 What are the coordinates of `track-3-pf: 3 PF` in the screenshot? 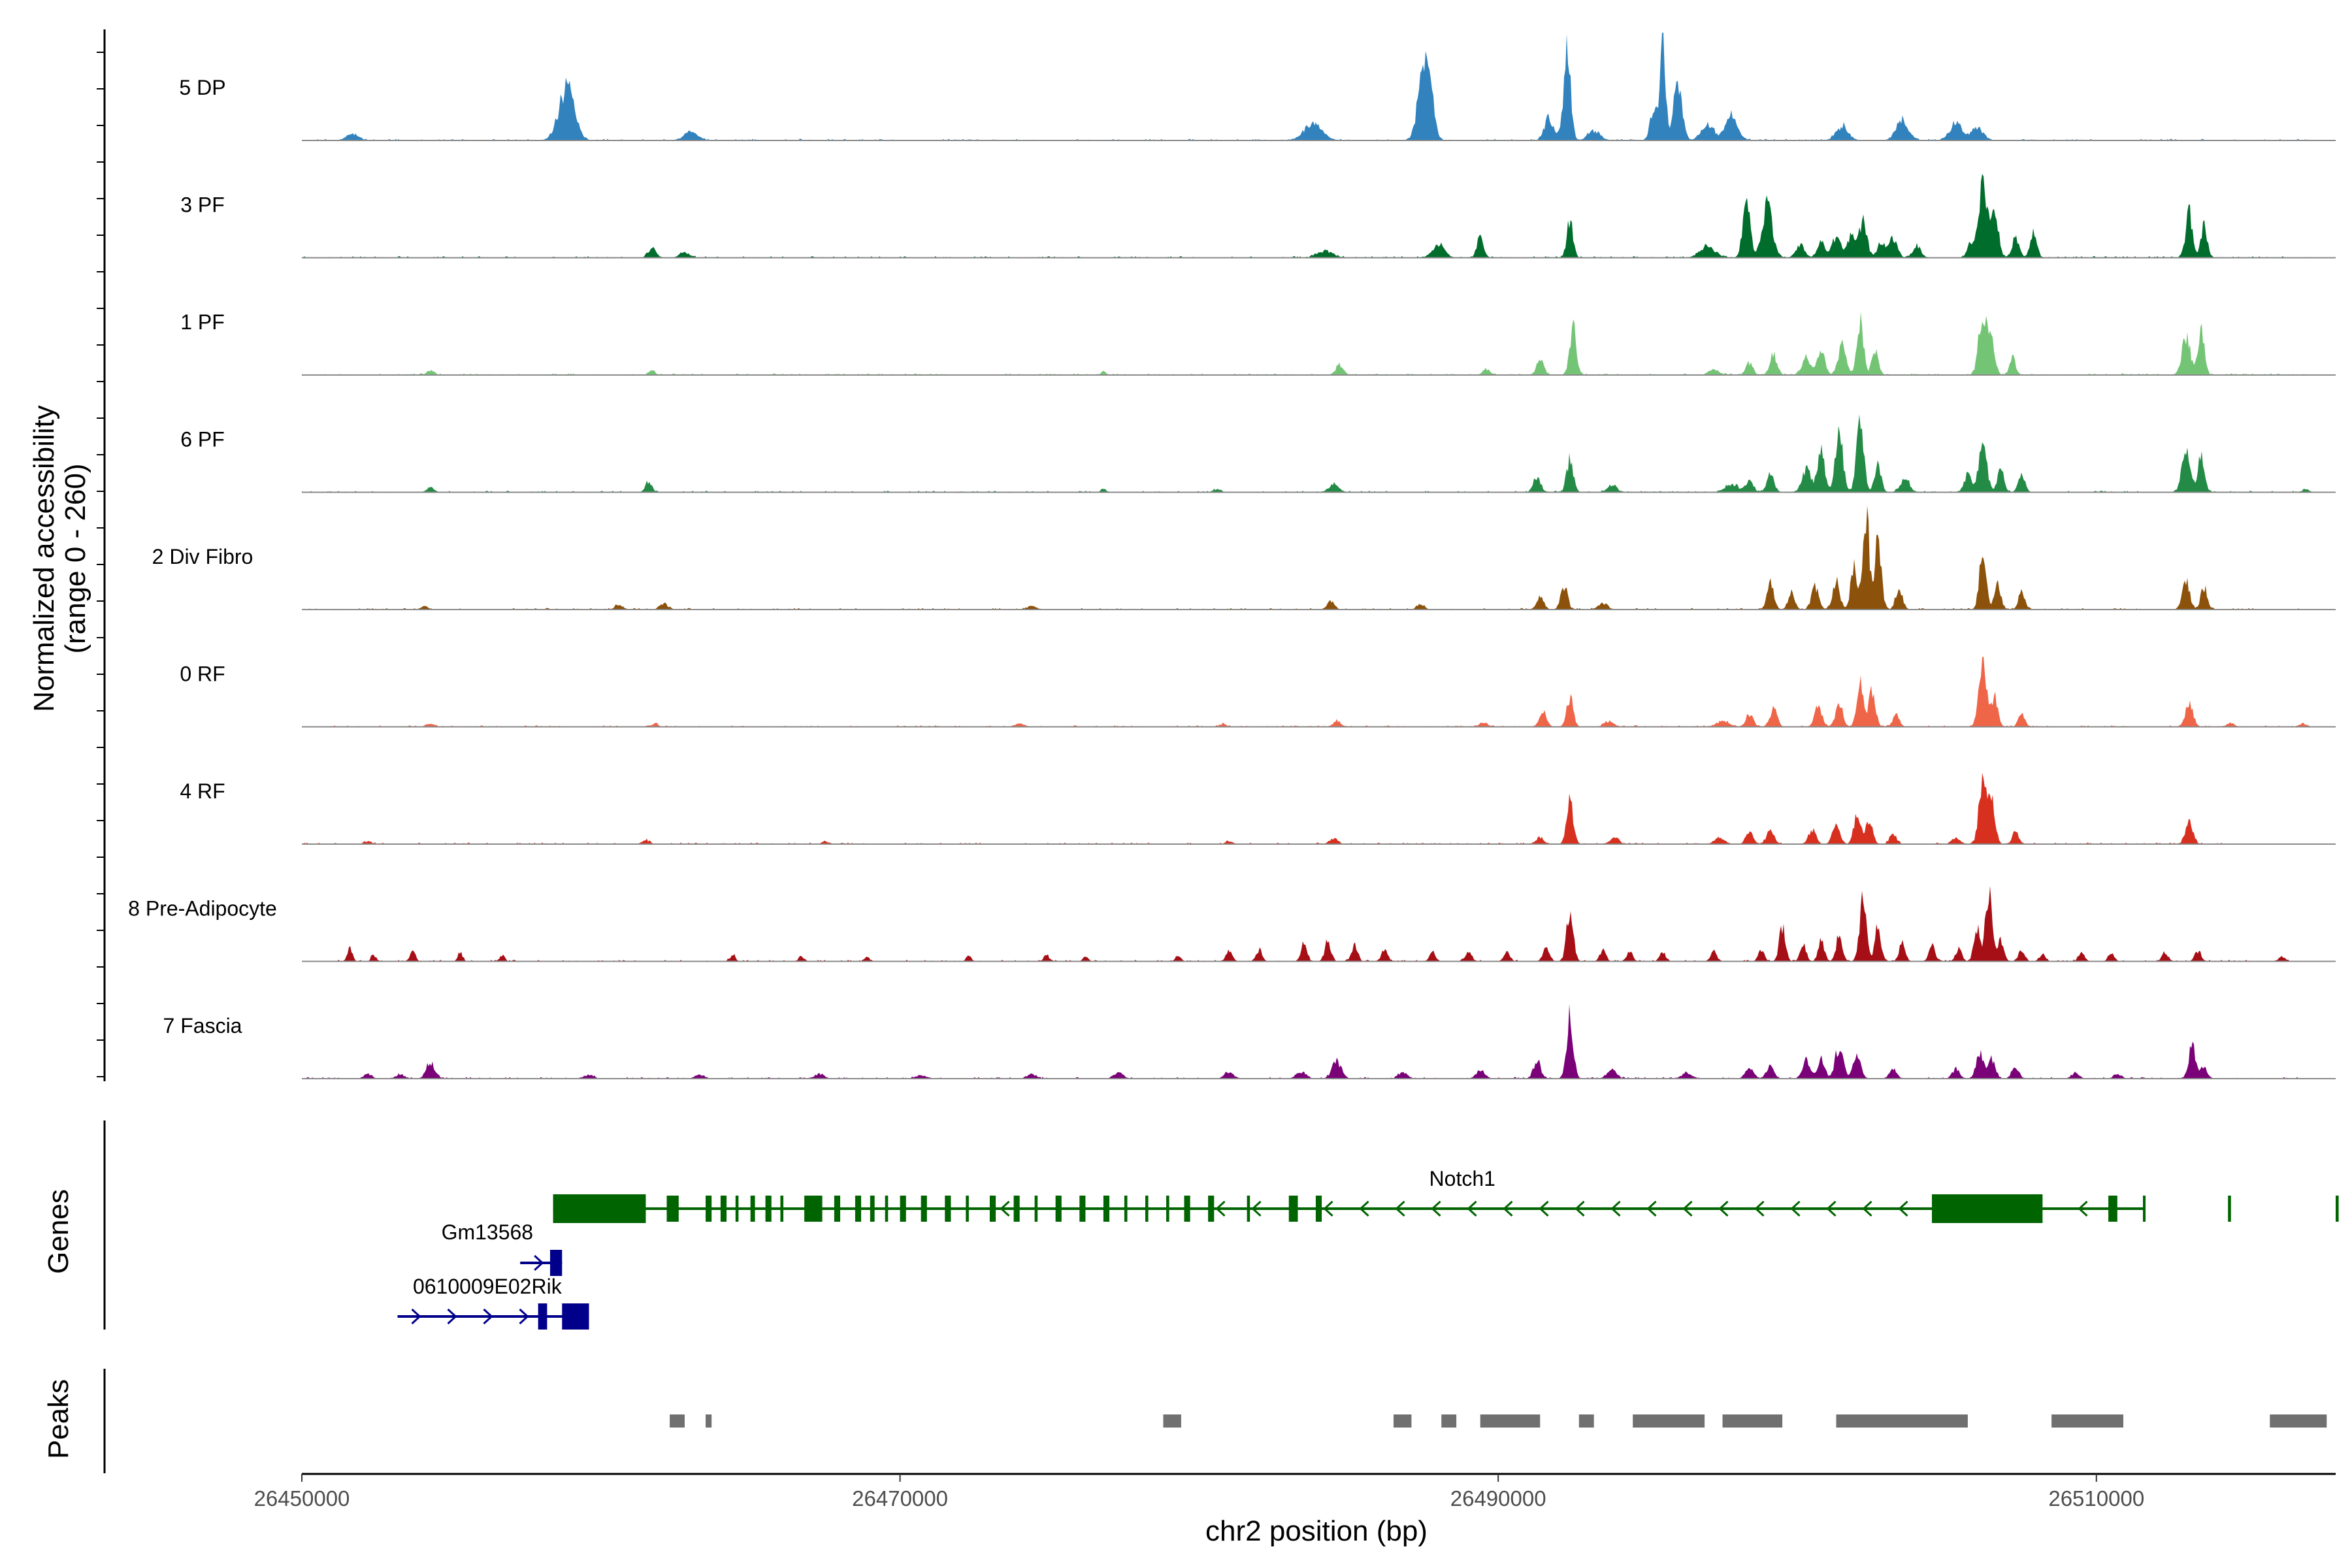 It's located at (1258, 216).